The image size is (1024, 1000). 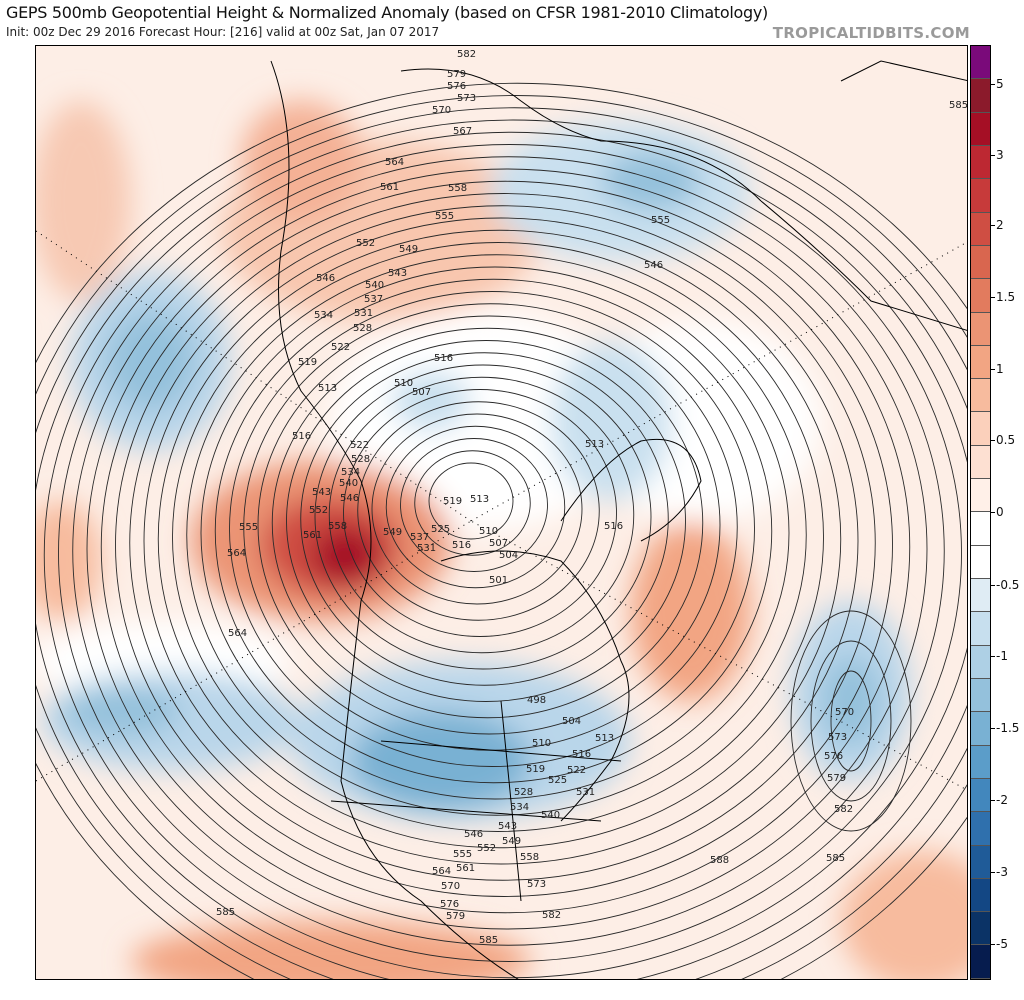 What do you see at coordinates (871, 33) in the screenshot?
I see `brand-watermark: TROPICALTIDBITS.COM` at bounding box center [871, 33].